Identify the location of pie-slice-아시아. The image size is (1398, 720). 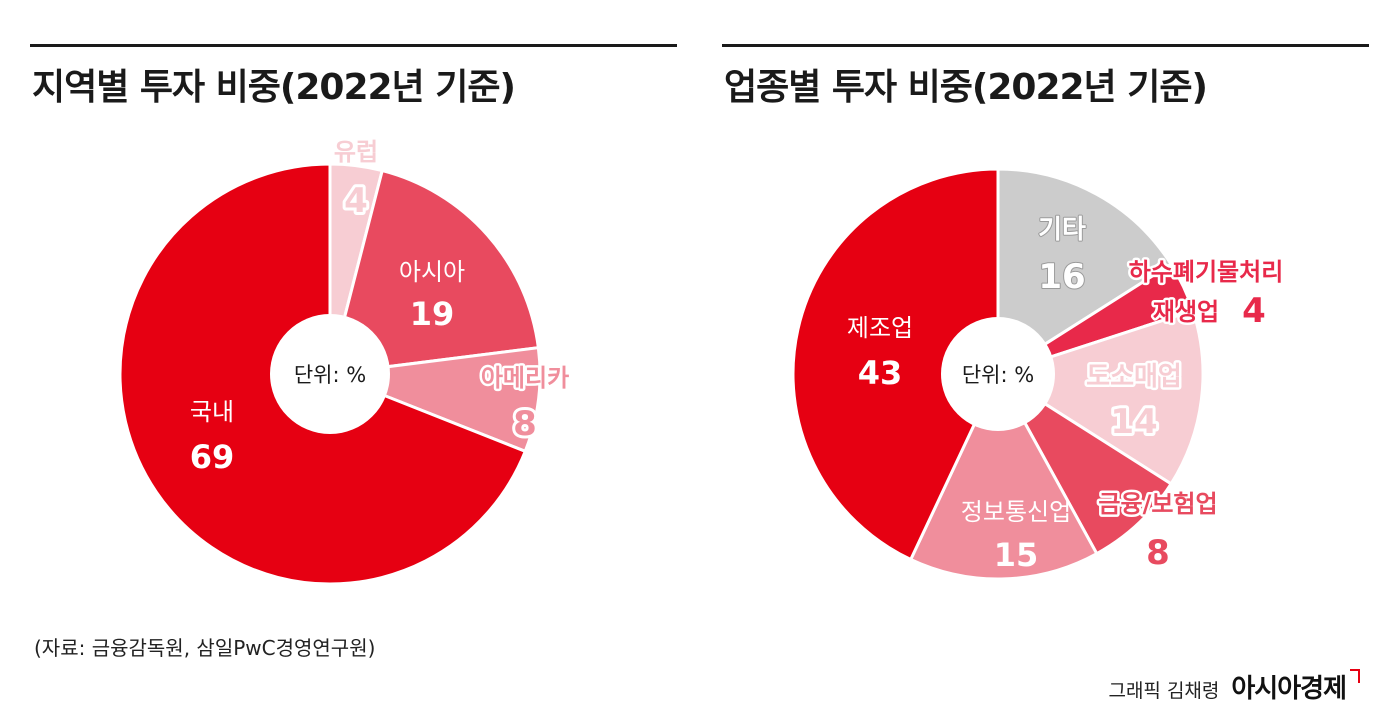
(434, 272).